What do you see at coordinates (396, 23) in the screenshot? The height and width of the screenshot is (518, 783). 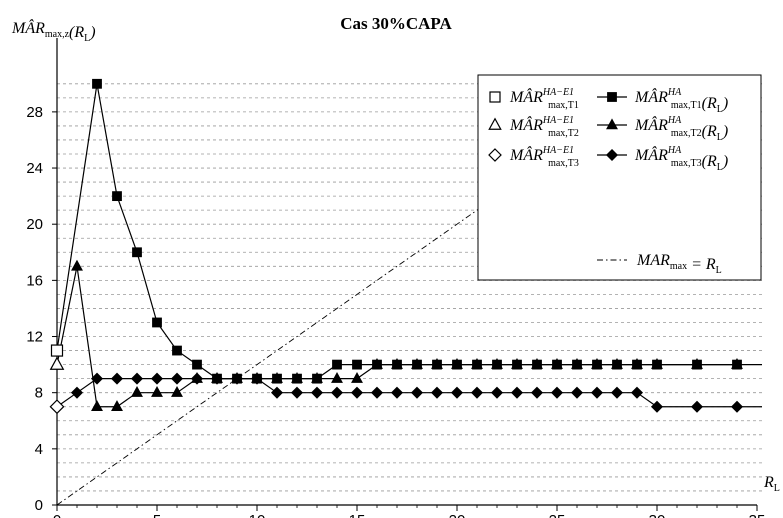 I see `chart-title: Cas 30%CAPA` at bounding box center [396, 23].